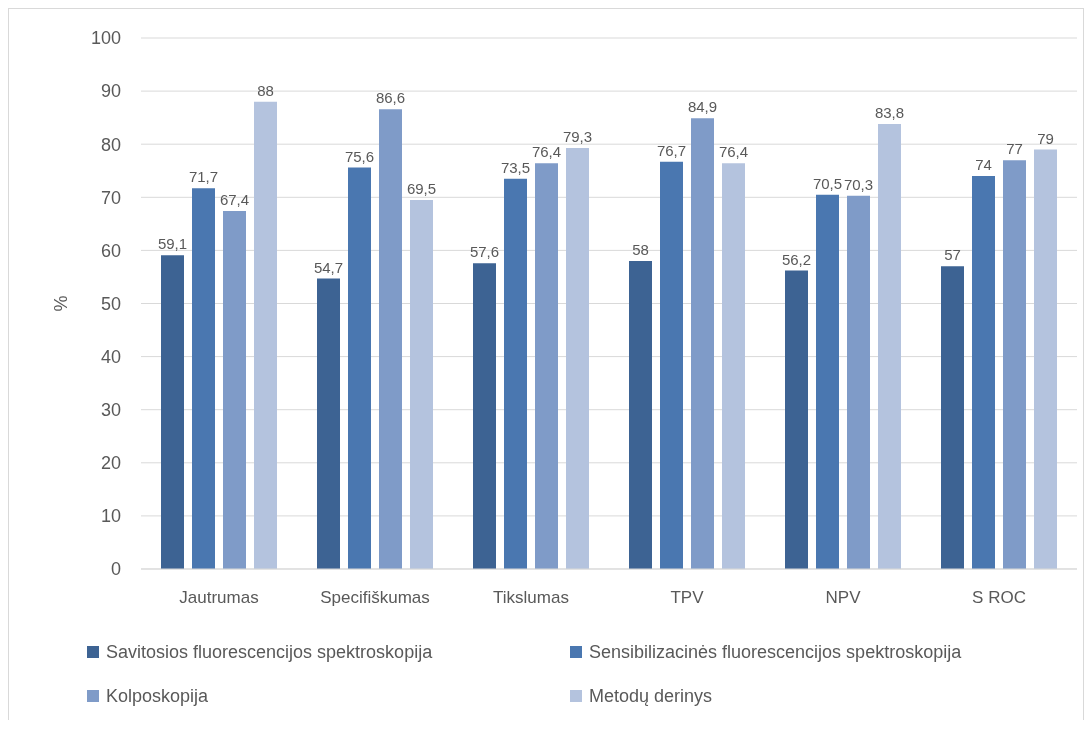 The image size is (1092, 729). I want to click on y-tick-label: 70, so click(110, 197).